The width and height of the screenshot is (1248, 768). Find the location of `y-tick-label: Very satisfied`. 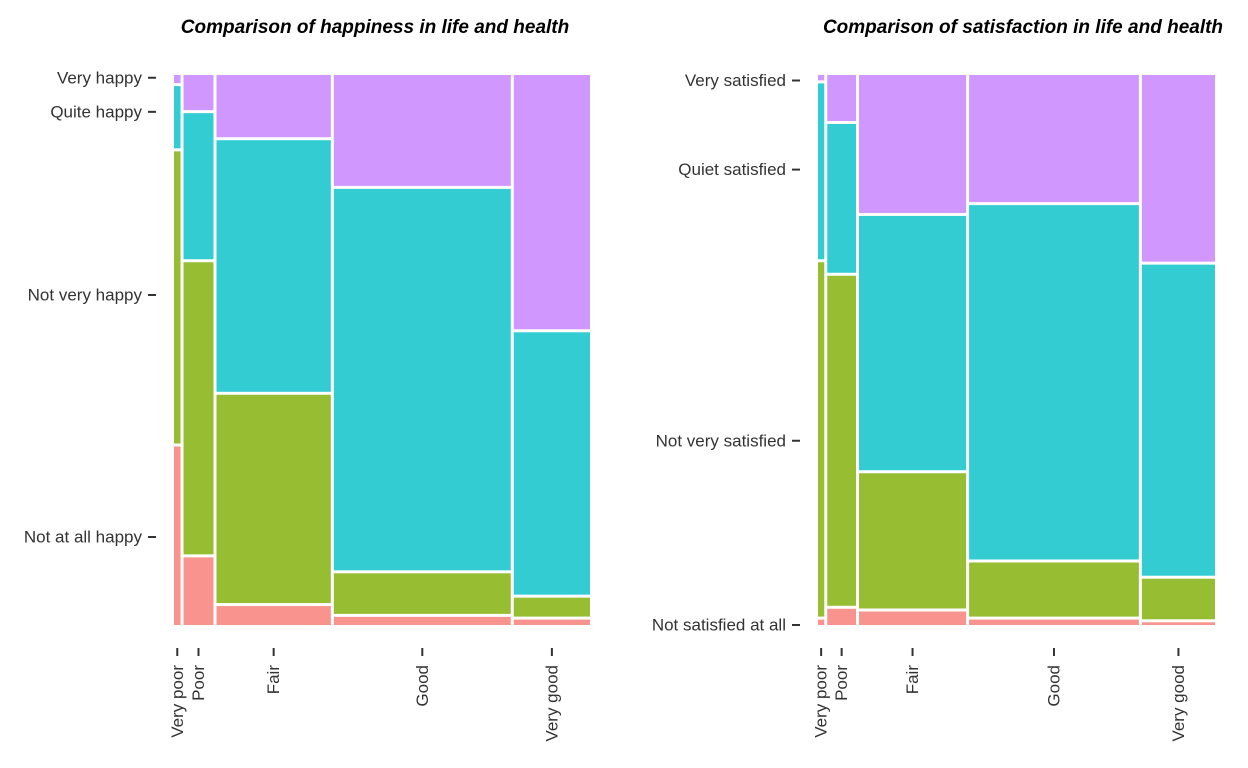

y-tick-label: Very satisfied is located at coordinates (735, 80).